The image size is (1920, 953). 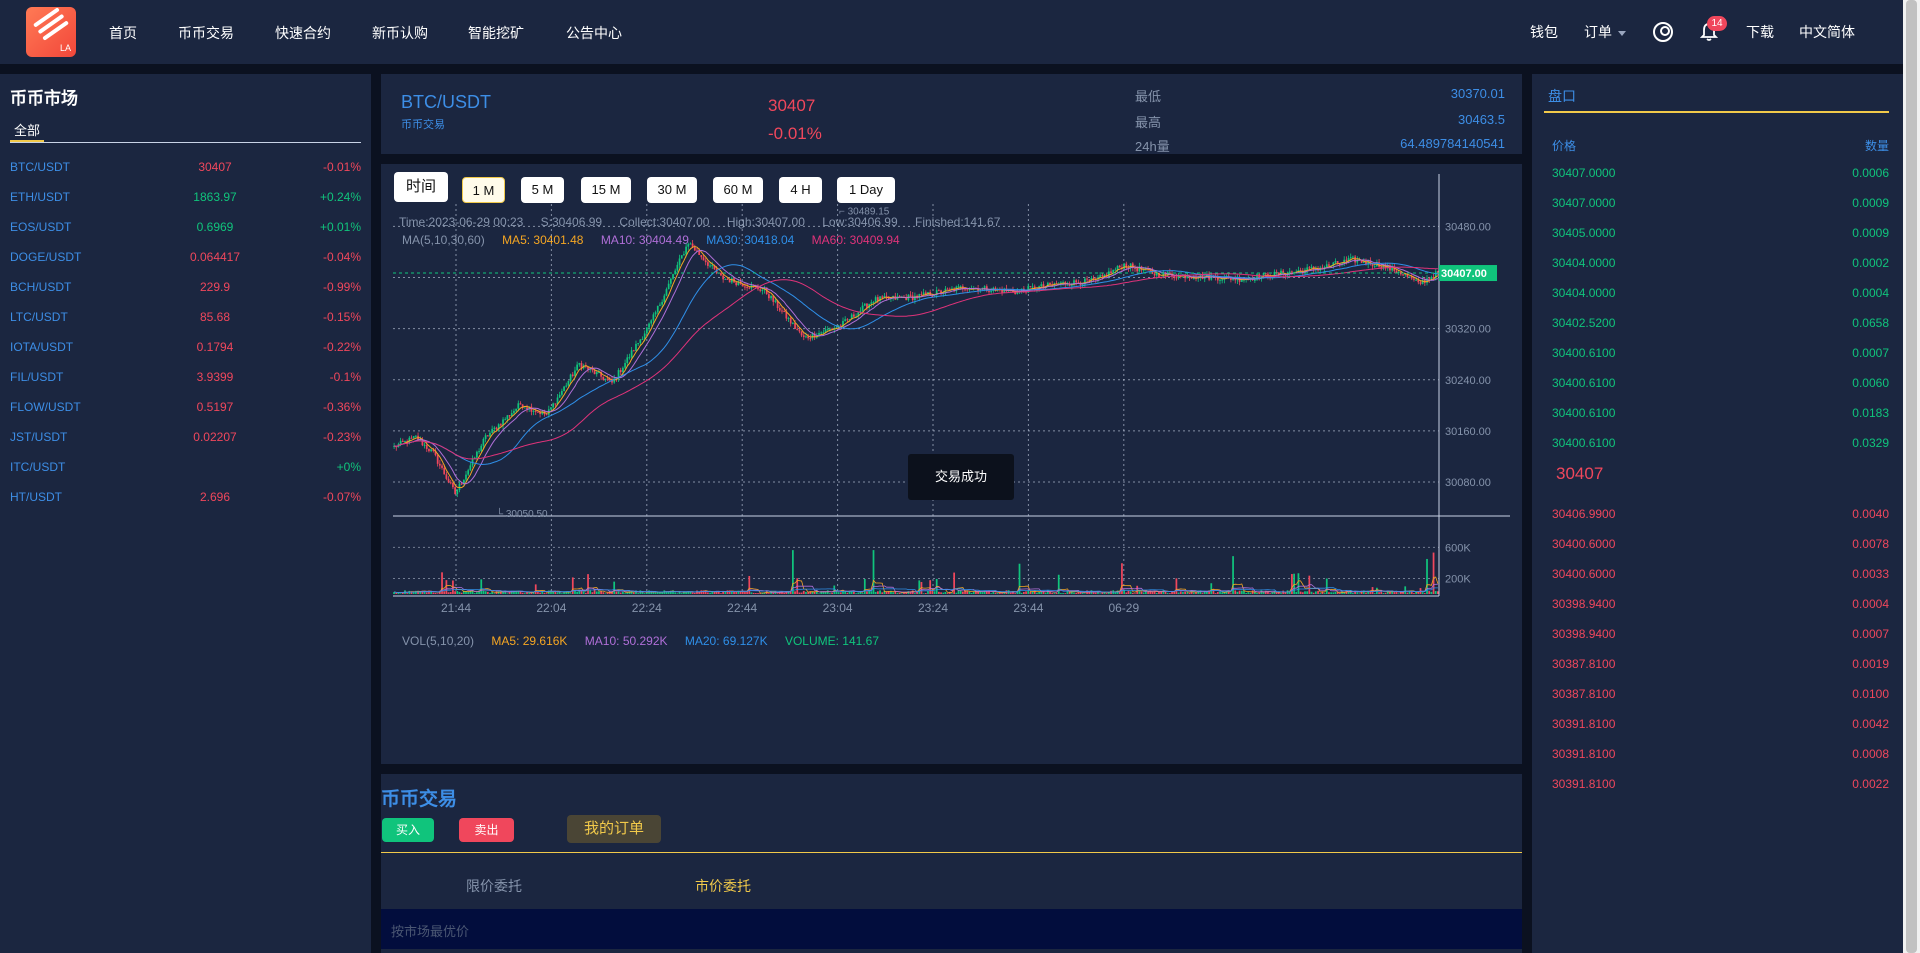 What do you see at coordinates (185, 440) in the screenshot?
I see `market-row: JST/USDT 0.02207 -0.23%` at bounding box center [185, 440].